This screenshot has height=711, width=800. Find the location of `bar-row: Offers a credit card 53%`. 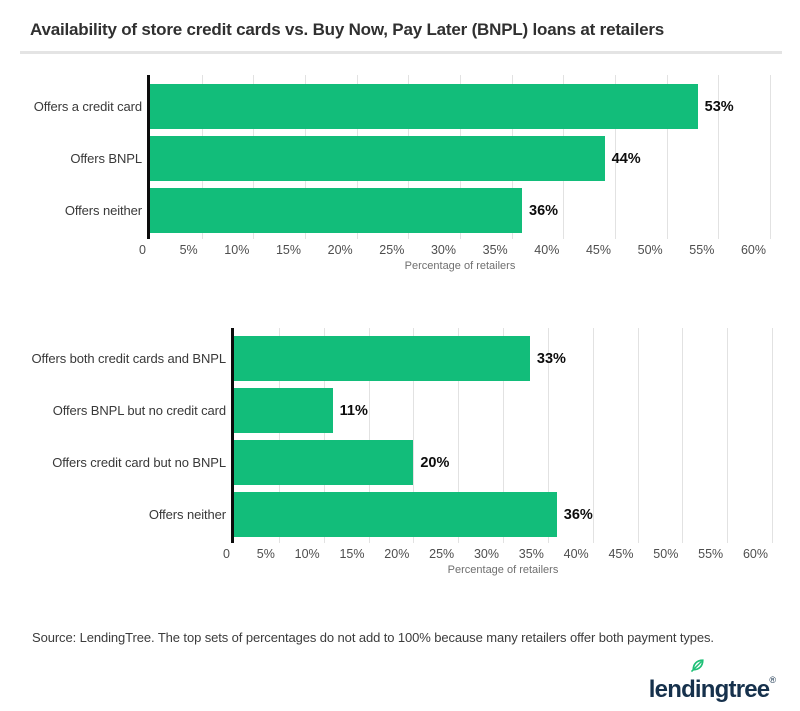

bar-row: Offers a credit card 53% is located at coordinates (385, 106).